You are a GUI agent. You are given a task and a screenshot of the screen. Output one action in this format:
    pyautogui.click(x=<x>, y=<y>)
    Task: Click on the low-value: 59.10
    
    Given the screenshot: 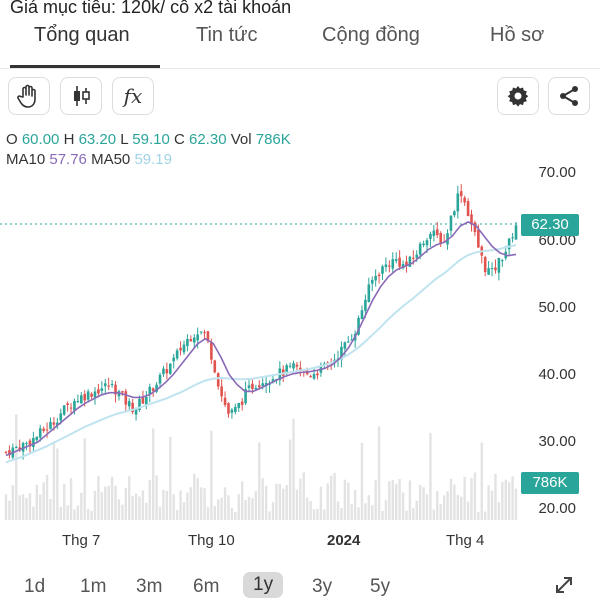 What is the action you would take?
    pyautogui.click(x=151, y=139)
    